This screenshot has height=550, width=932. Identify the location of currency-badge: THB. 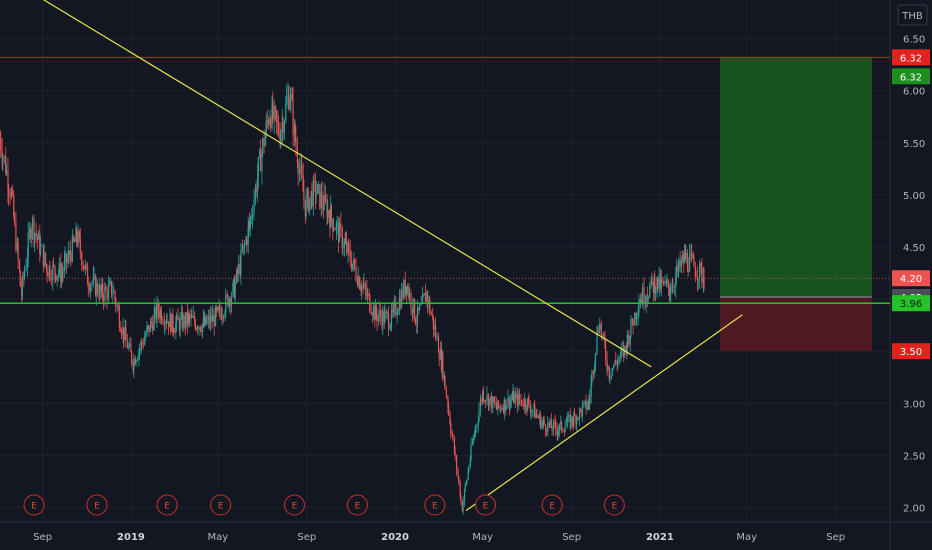
(912, 15).